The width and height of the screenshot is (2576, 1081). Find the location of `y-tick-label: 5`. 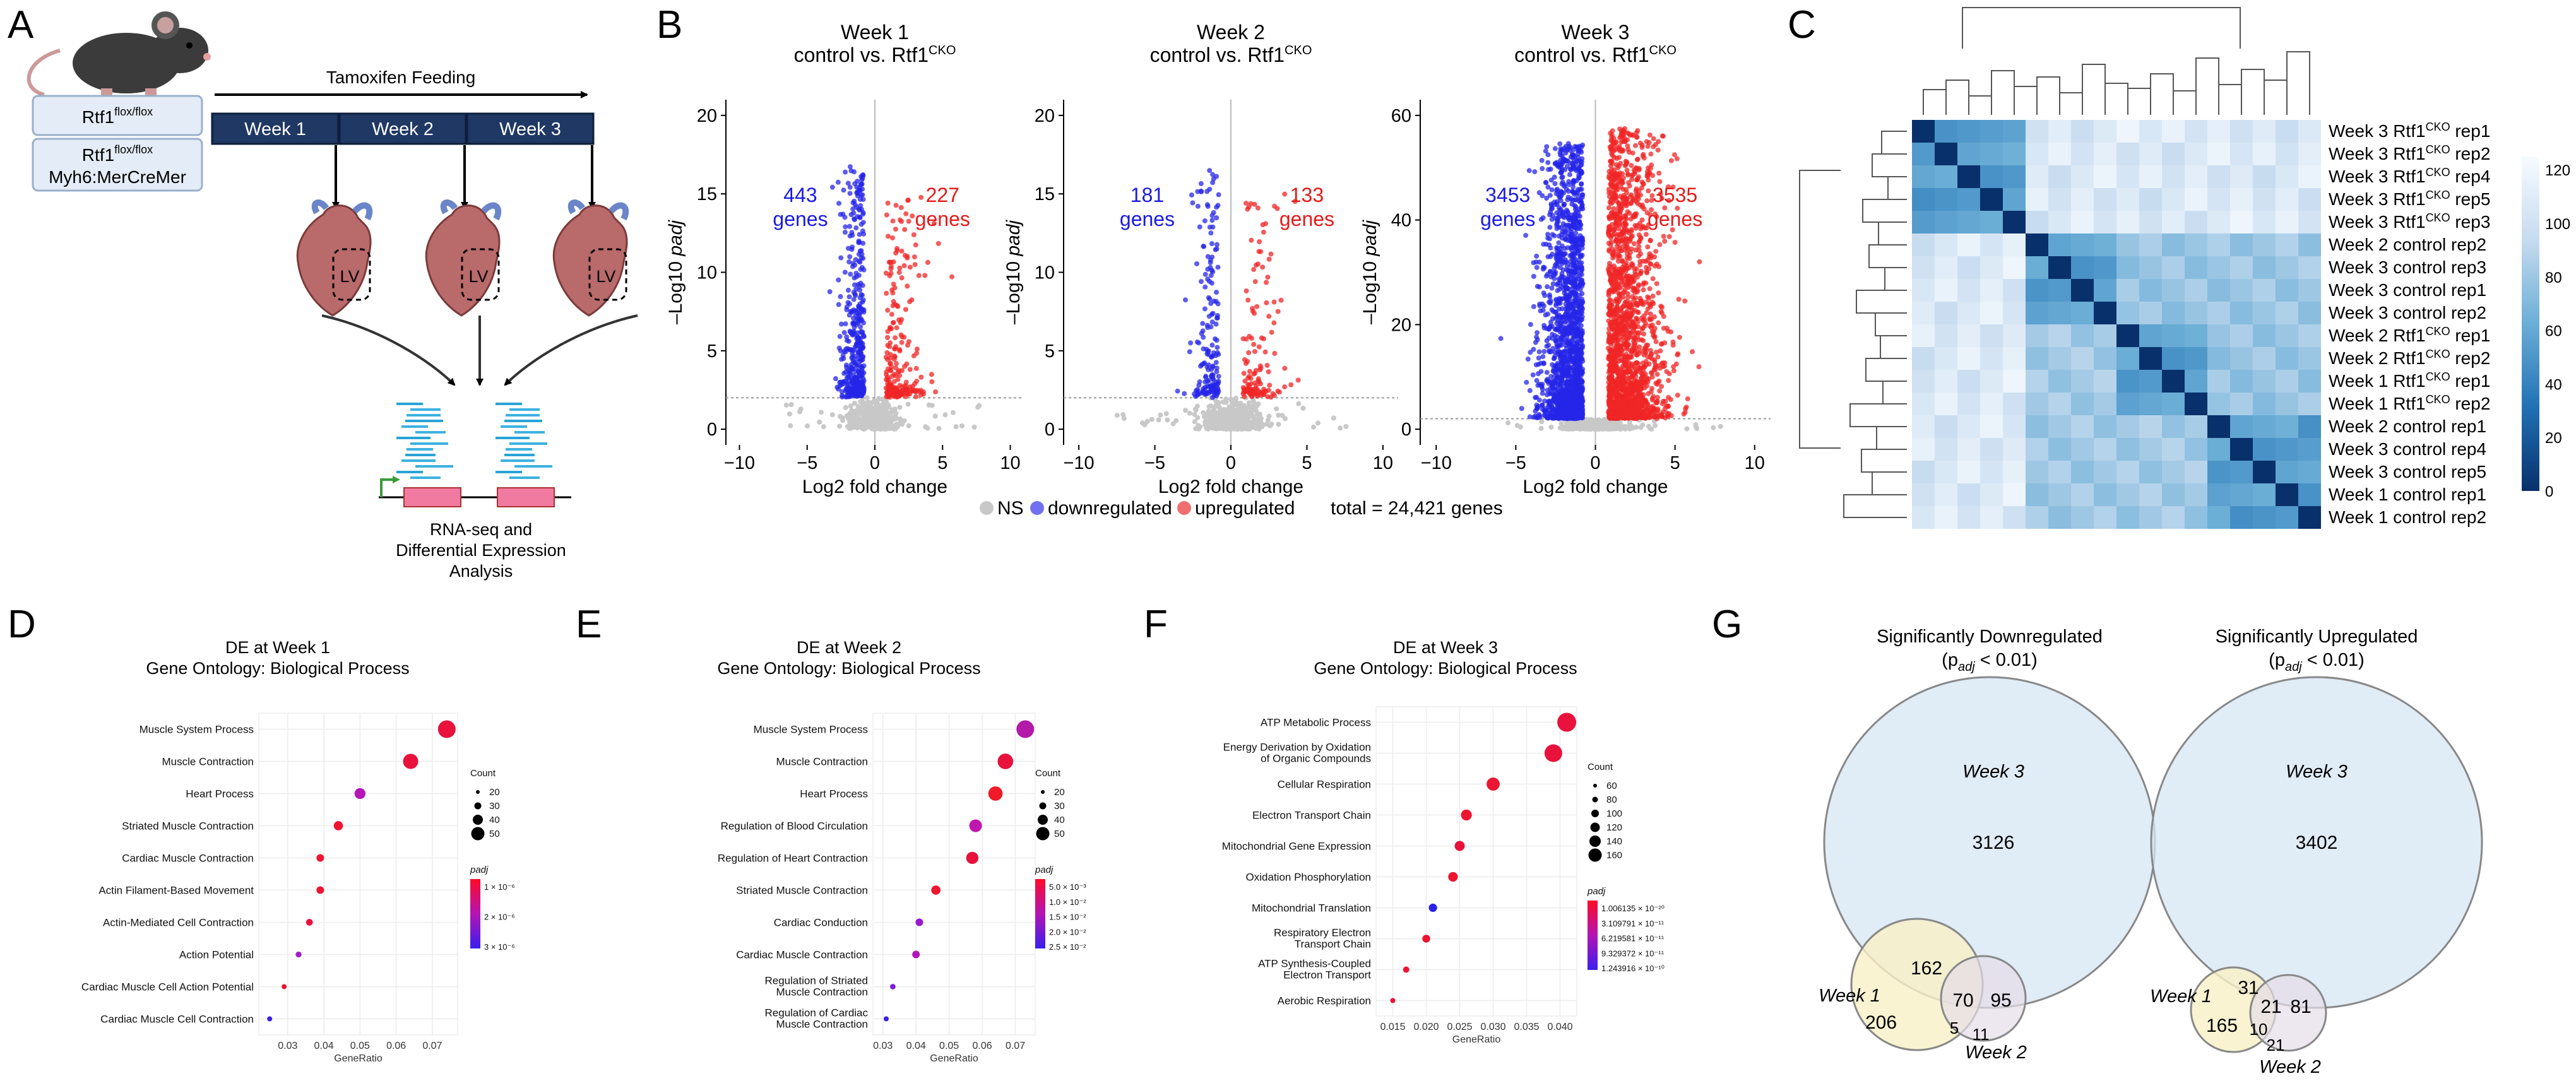

y-tick-label: 5 is located at coordinates (1050, 351).